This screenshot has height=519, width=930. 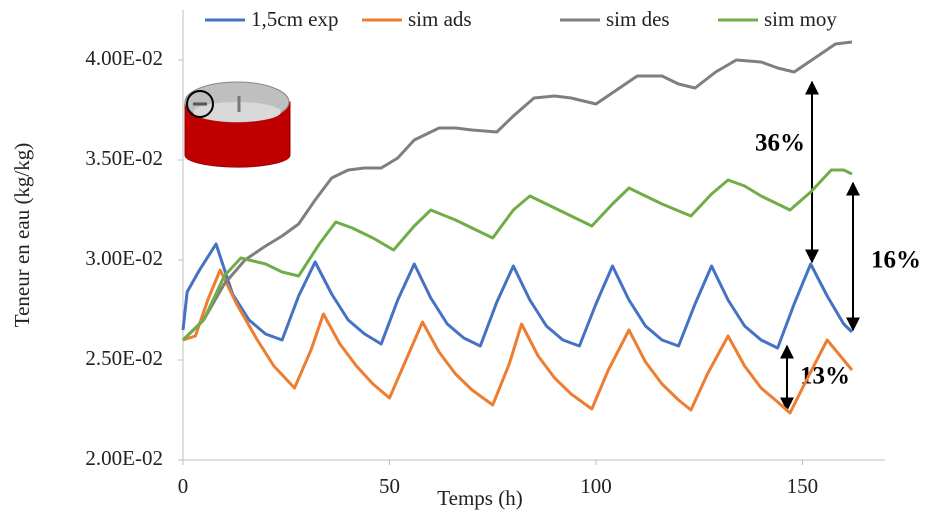 I want to click on y-tick-label: 2.50E-02, so click(x=124, y=358).